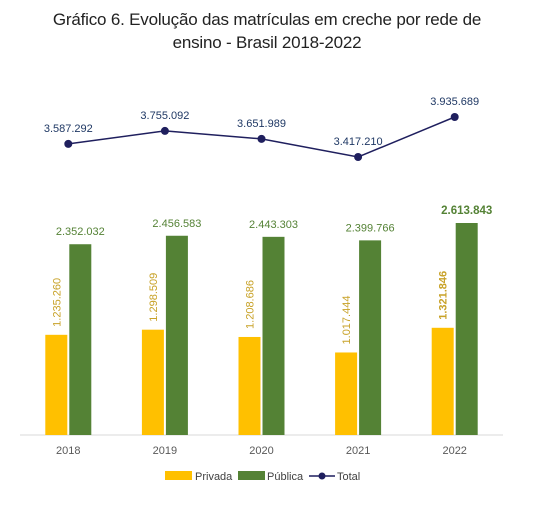 This screenshot has height=513, width=534. Describe the element at coordinates (164, 130) in the screenshot. I see `point-total-2019` at that location.